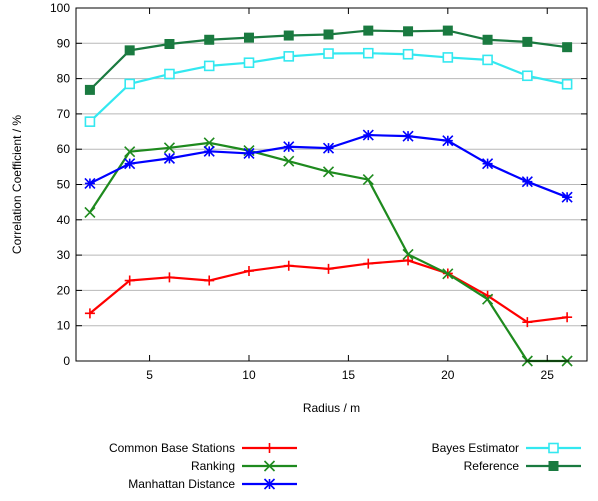 The height and width of the screenshot is (501, 598). Describe the element at coordinates (64, 255) in the screenshot. I see `y-tick-label-3: 30` at that location.